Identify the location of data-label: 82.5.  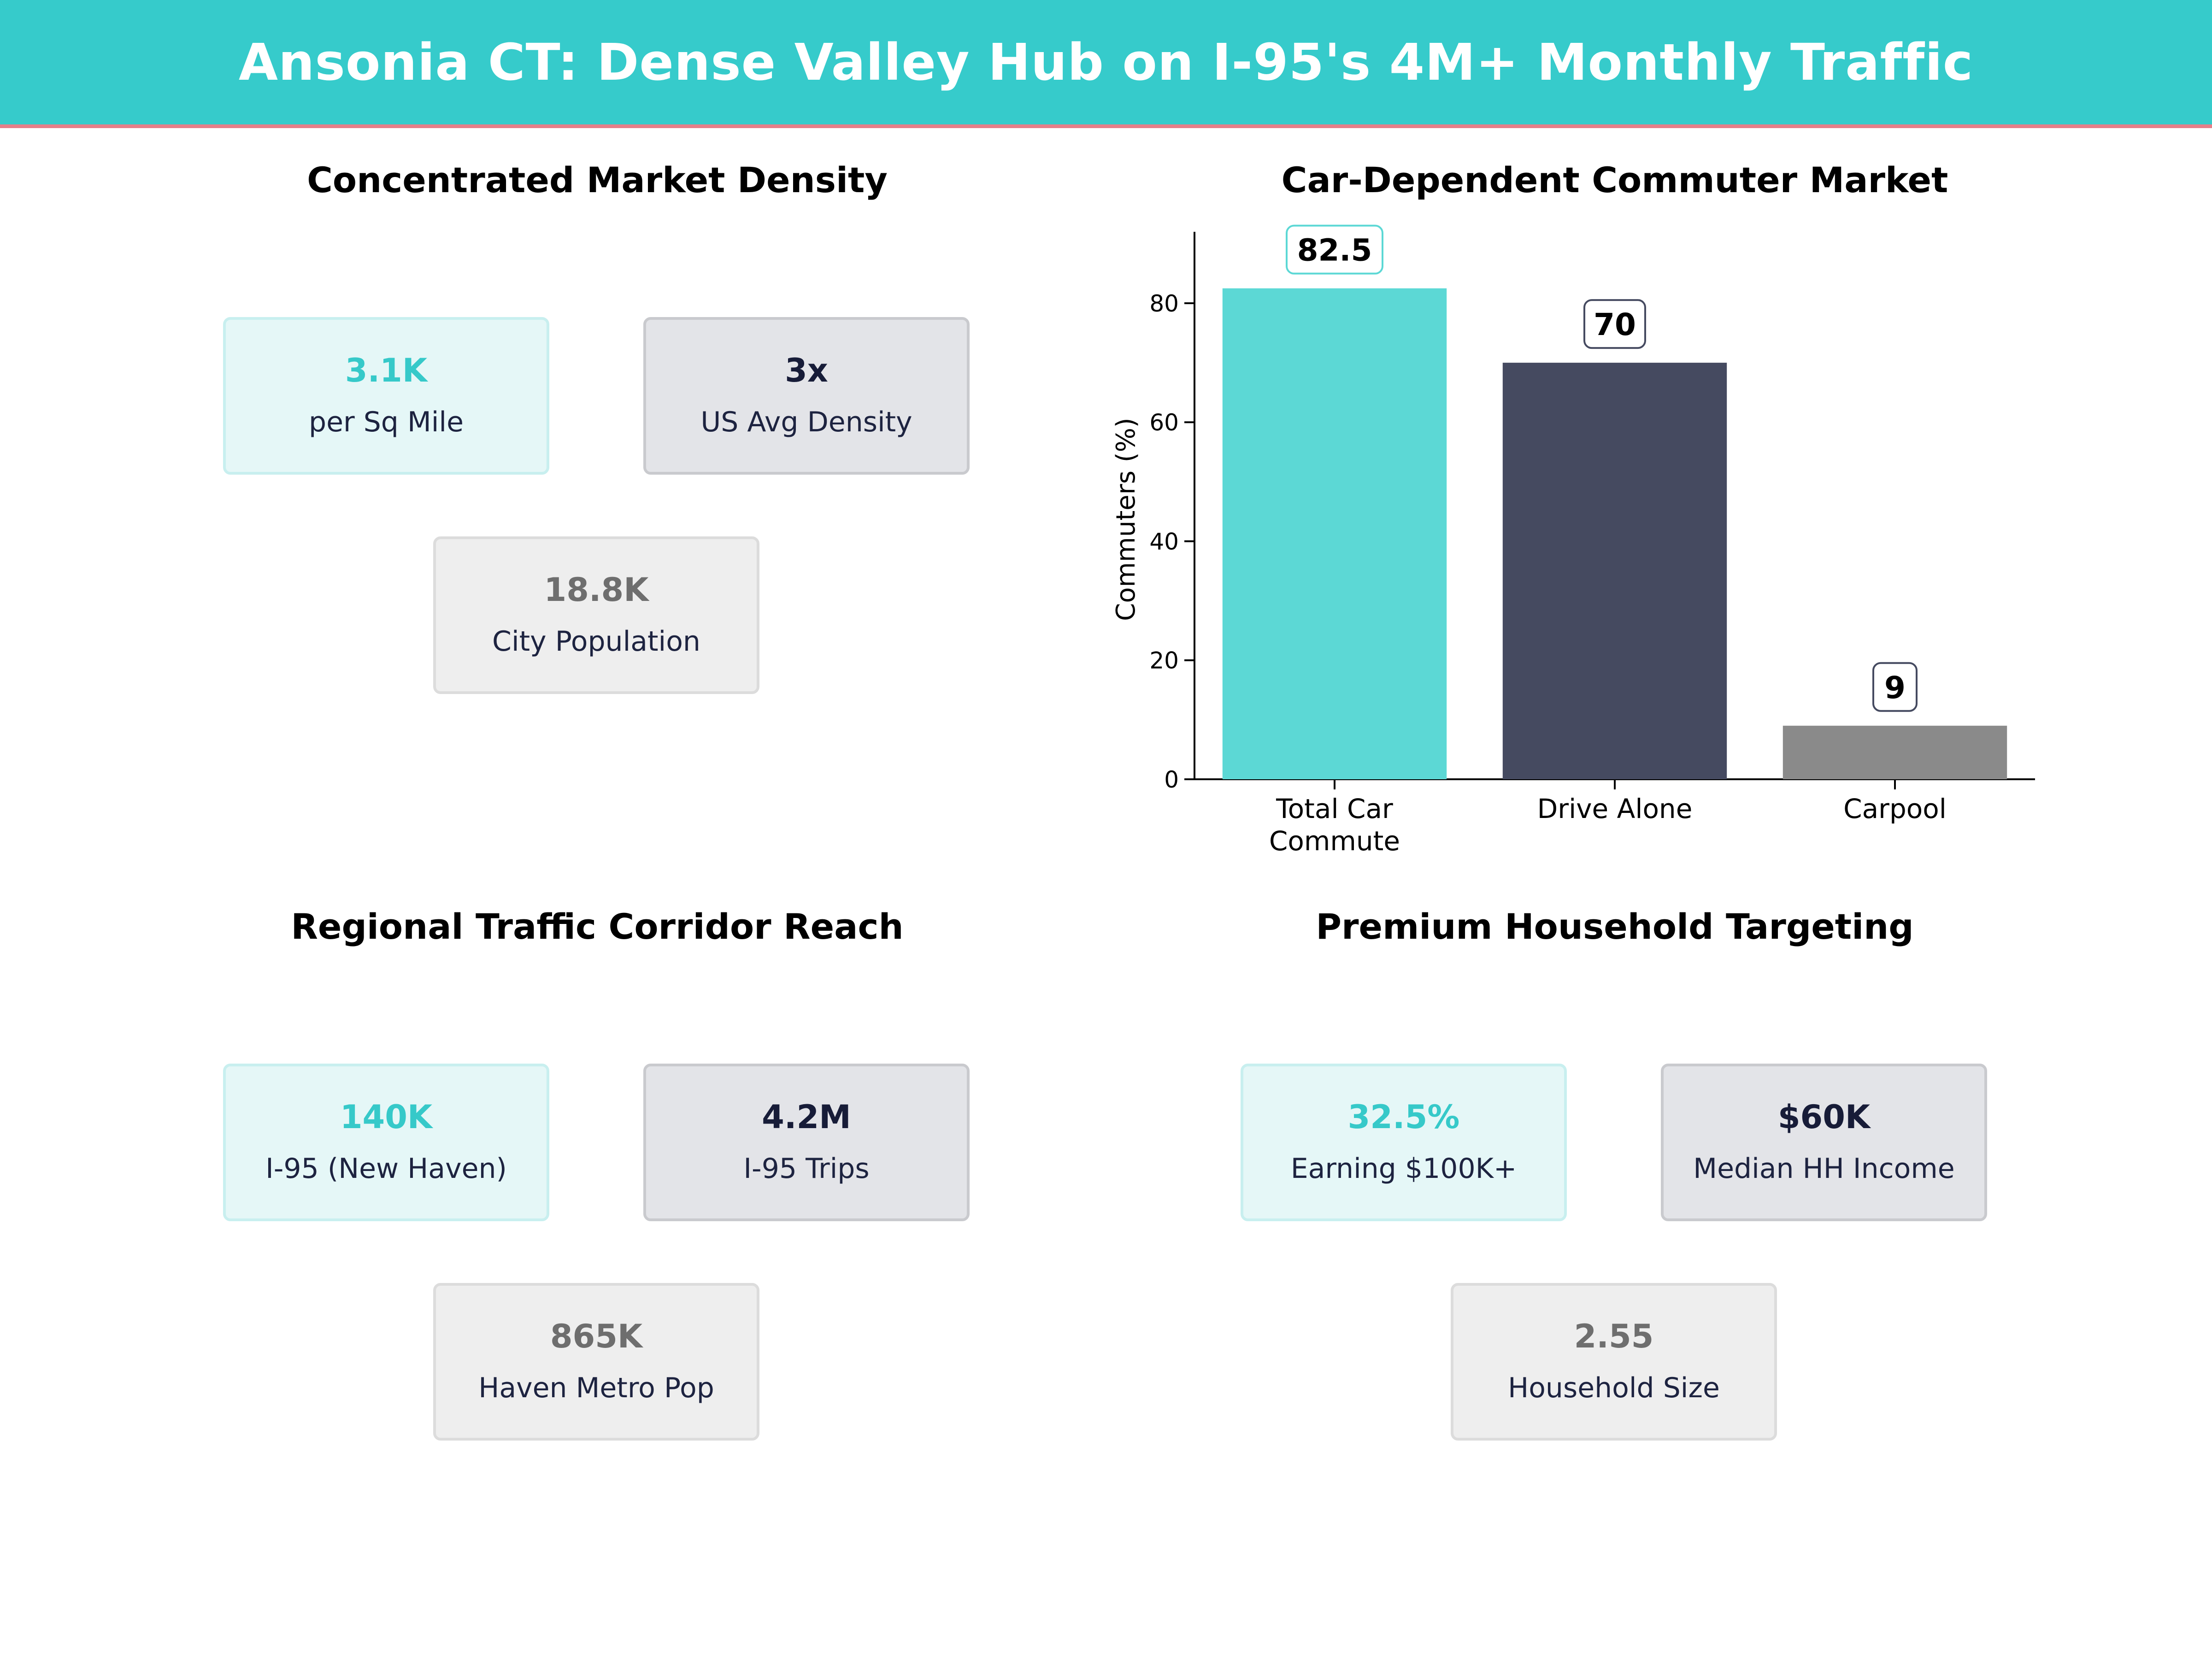
(1334, 250).